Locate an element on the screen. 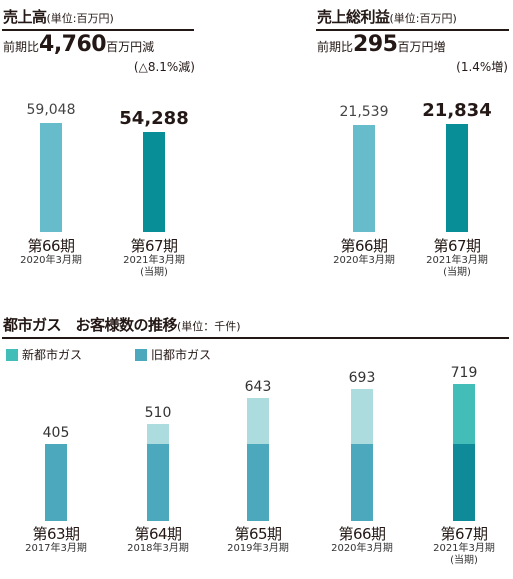  gross-change: 前期比295百万円増 is located at coordinates (381, 44).